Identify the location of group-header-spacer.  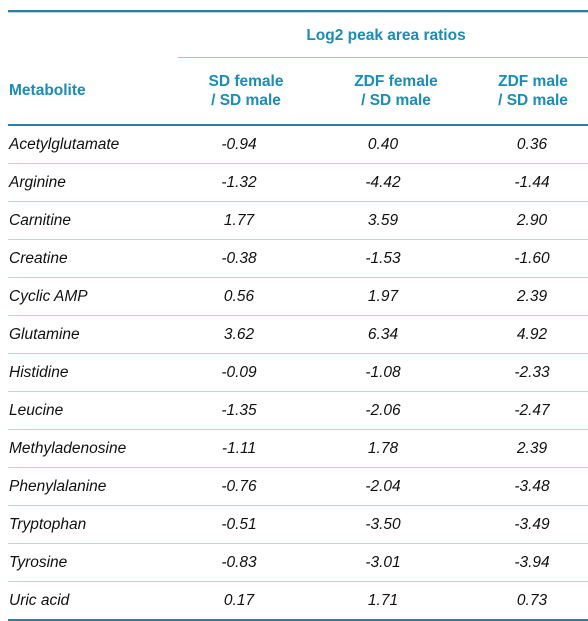
(93, 35).